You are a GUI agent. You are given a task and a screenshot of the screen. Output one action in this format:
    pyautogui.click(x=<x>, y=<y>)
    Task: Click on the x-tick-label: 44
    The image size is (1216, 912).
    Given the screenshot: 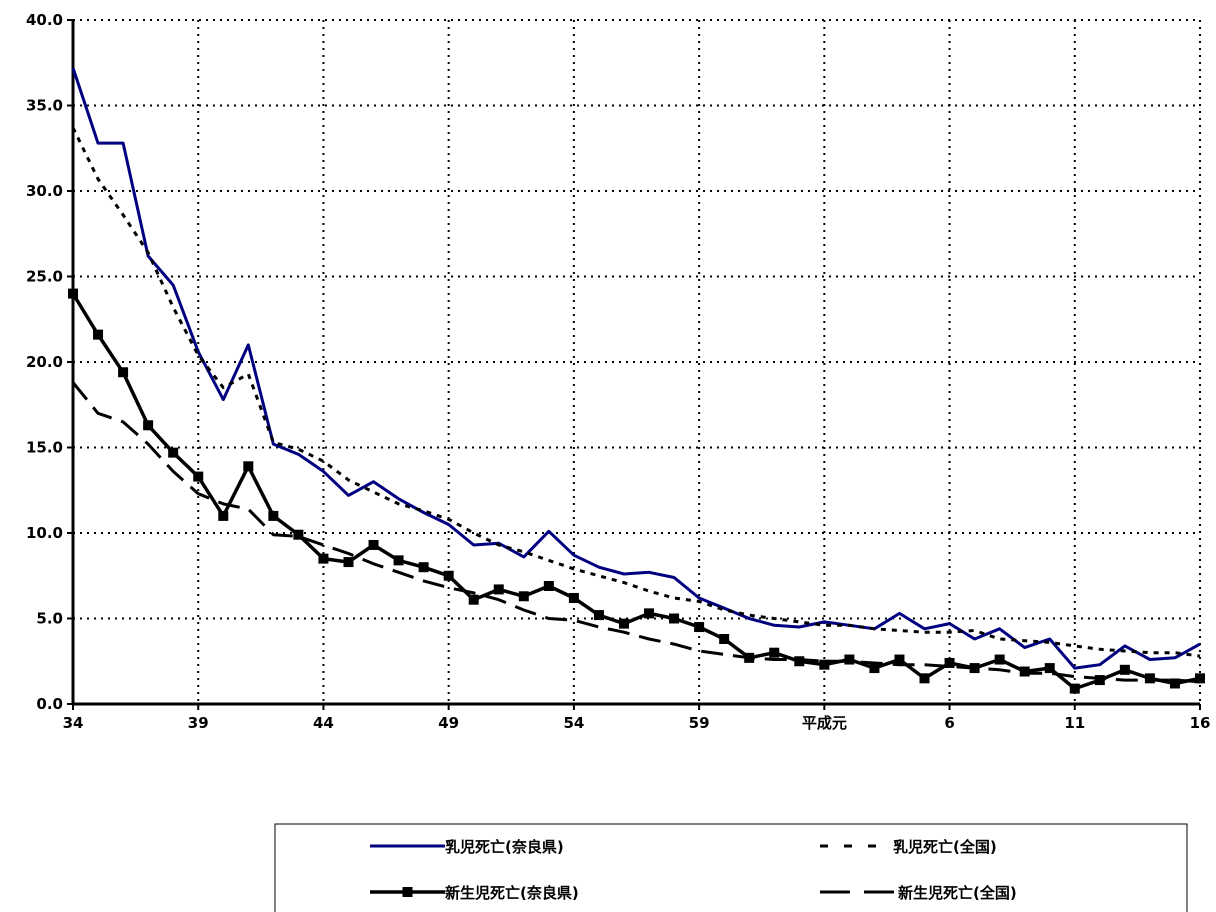 What is the action you would take?
    pyautogui.click(x=323, y=723)
    